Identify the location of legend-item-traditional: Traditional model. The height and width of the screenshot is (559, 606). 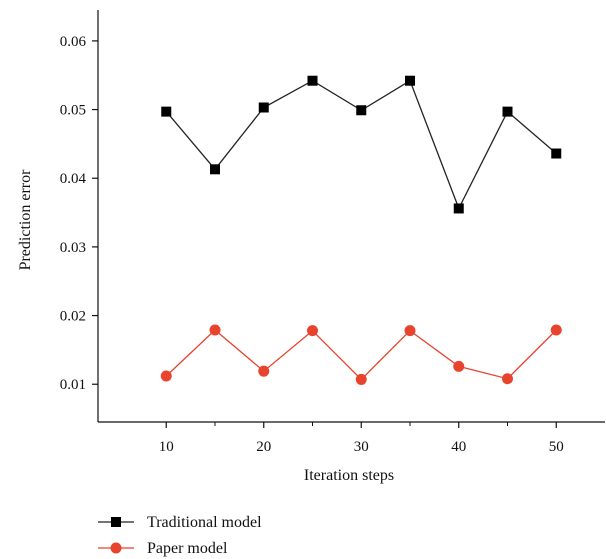
(180, 522).